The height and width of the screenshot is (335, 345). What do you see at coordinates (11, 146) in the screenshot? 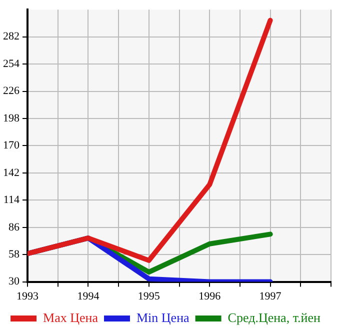
I see `y-tick-label: 170` at bounding box center [11, 146].